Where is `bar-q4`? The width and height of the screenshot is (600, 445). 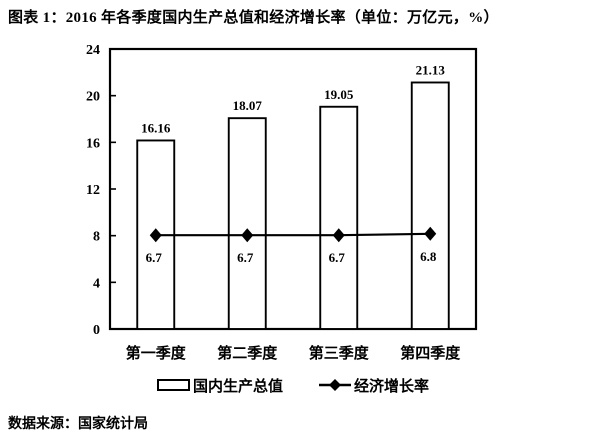 bar-q4 is located at coordinates (430, 205).